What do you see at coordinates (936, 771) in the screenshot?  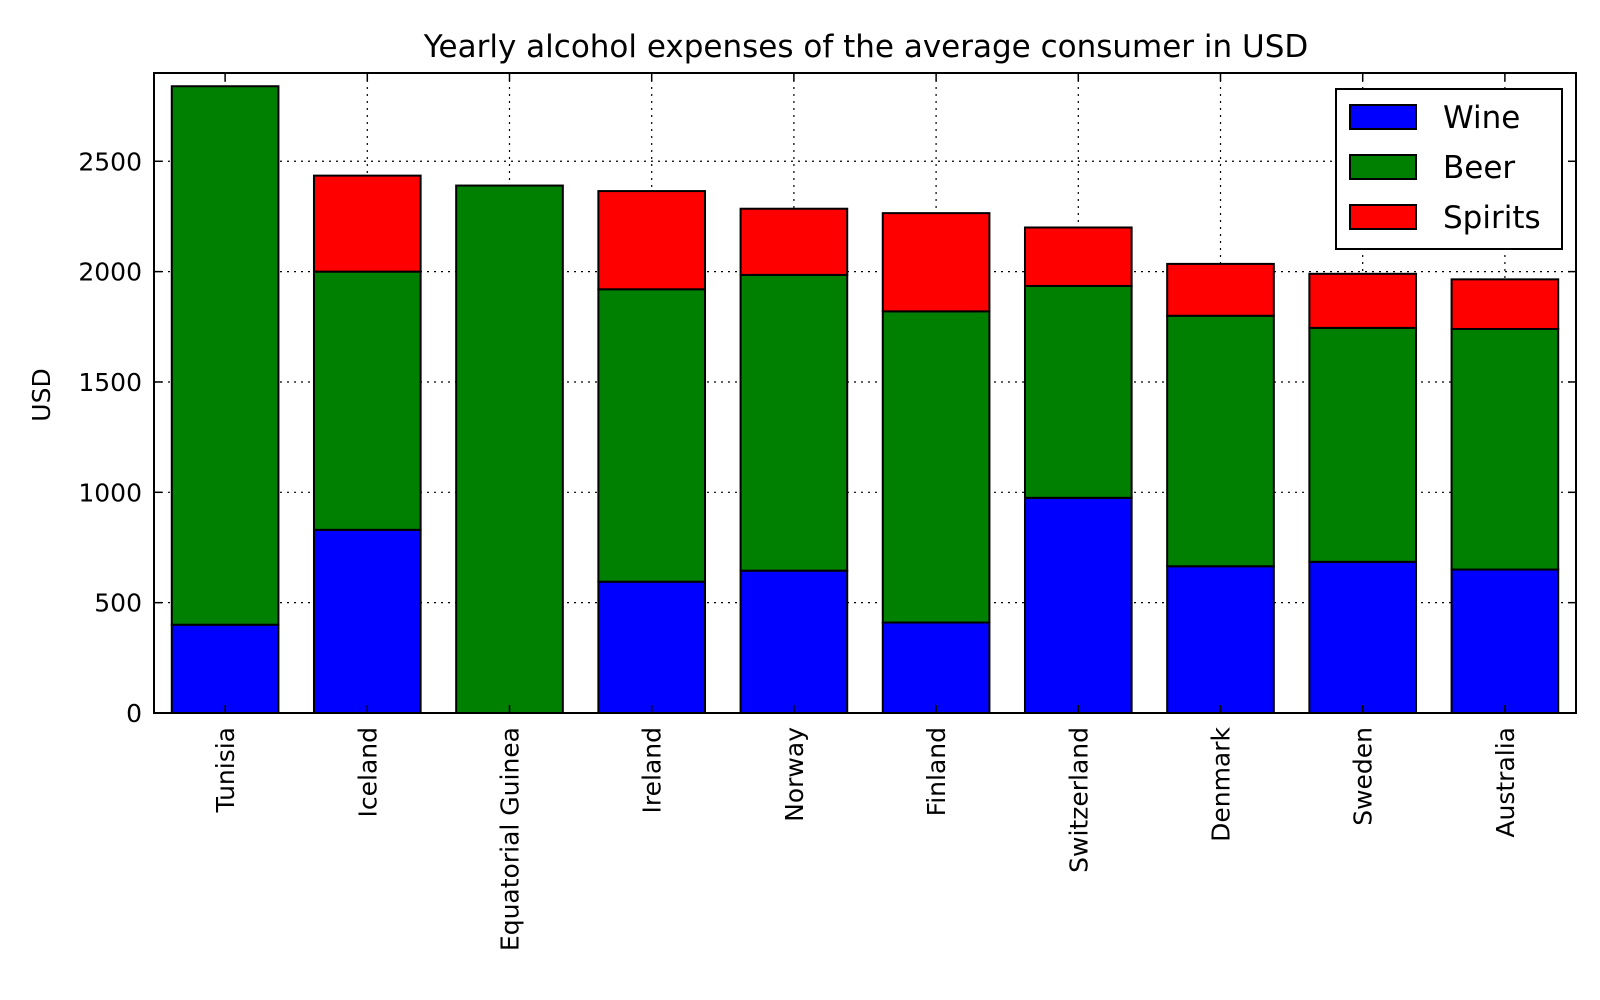 I see `x-tick-label: Finland` at bounding box center [936, 771].